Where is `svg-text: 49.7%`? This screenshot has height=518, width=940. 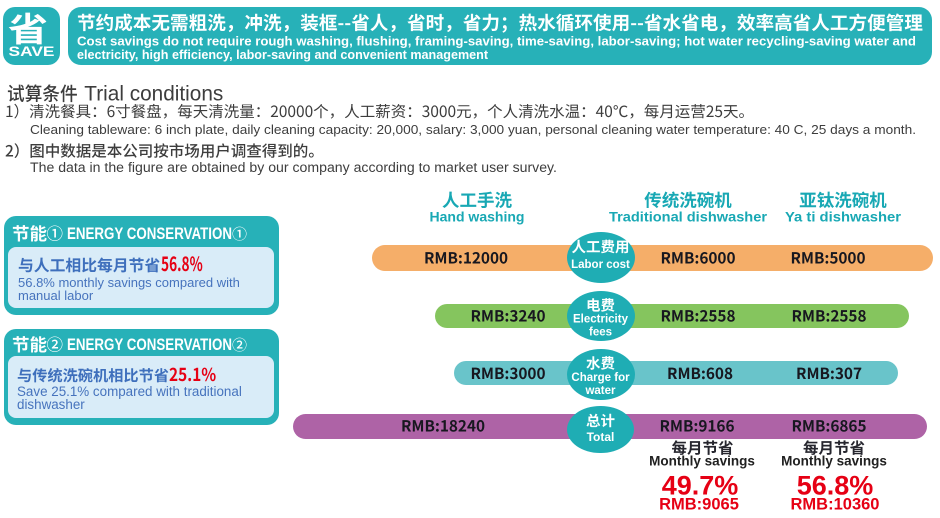
svg-text: 49.7% is located at coordinates (700, 486).